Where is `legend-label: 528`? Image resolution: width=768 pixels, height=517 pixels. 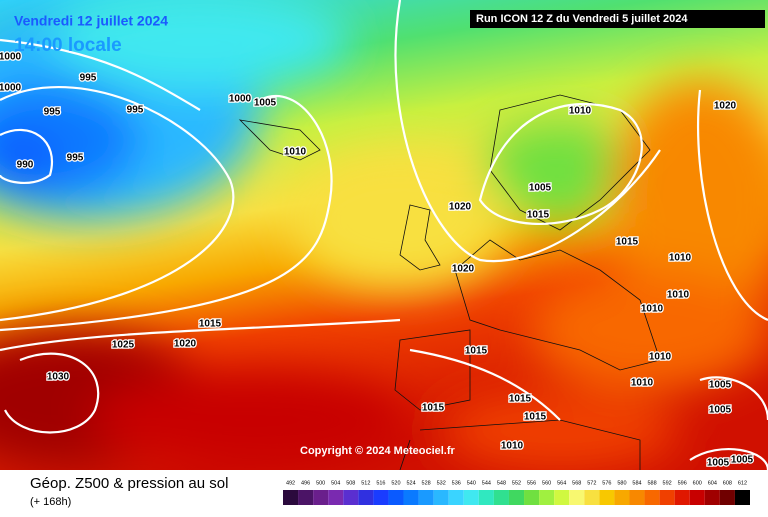 legend-label: 528 is located at coordinates (426, 483).